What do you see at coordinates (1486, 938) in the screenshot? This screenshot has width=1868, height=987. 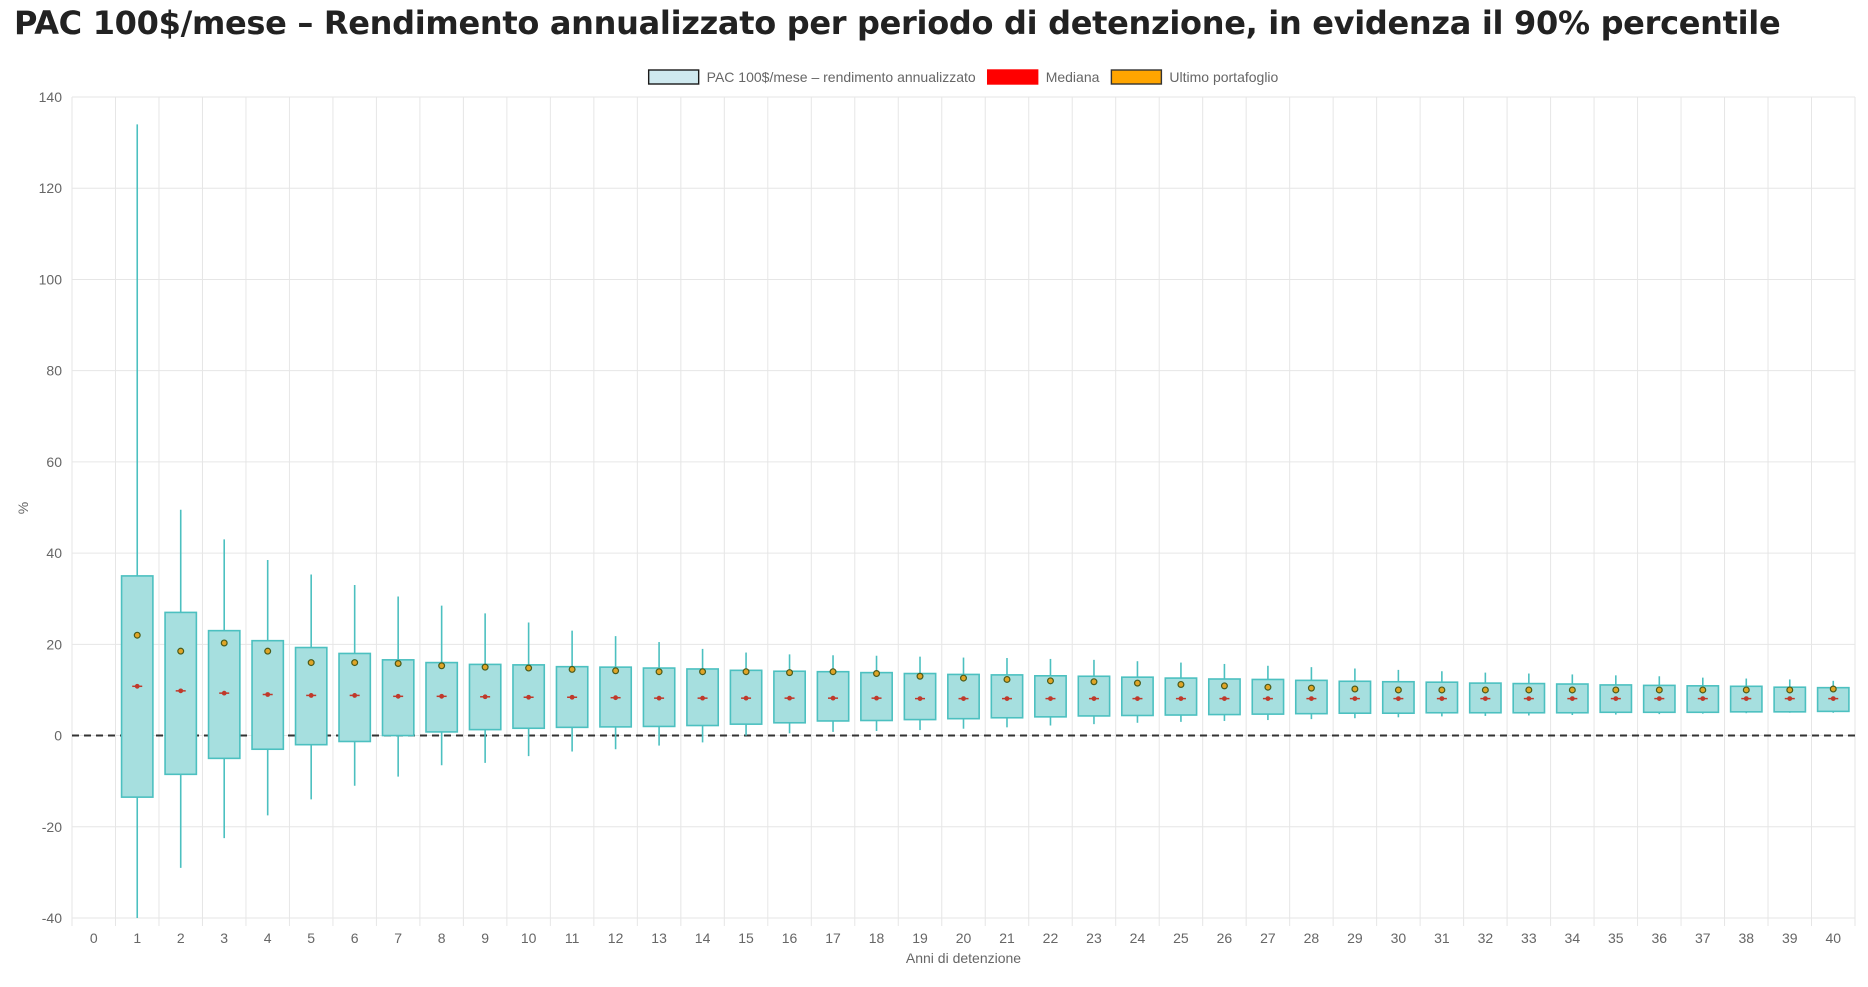 I see `x-tick-label: 32` at bounding box center [1486, 938].